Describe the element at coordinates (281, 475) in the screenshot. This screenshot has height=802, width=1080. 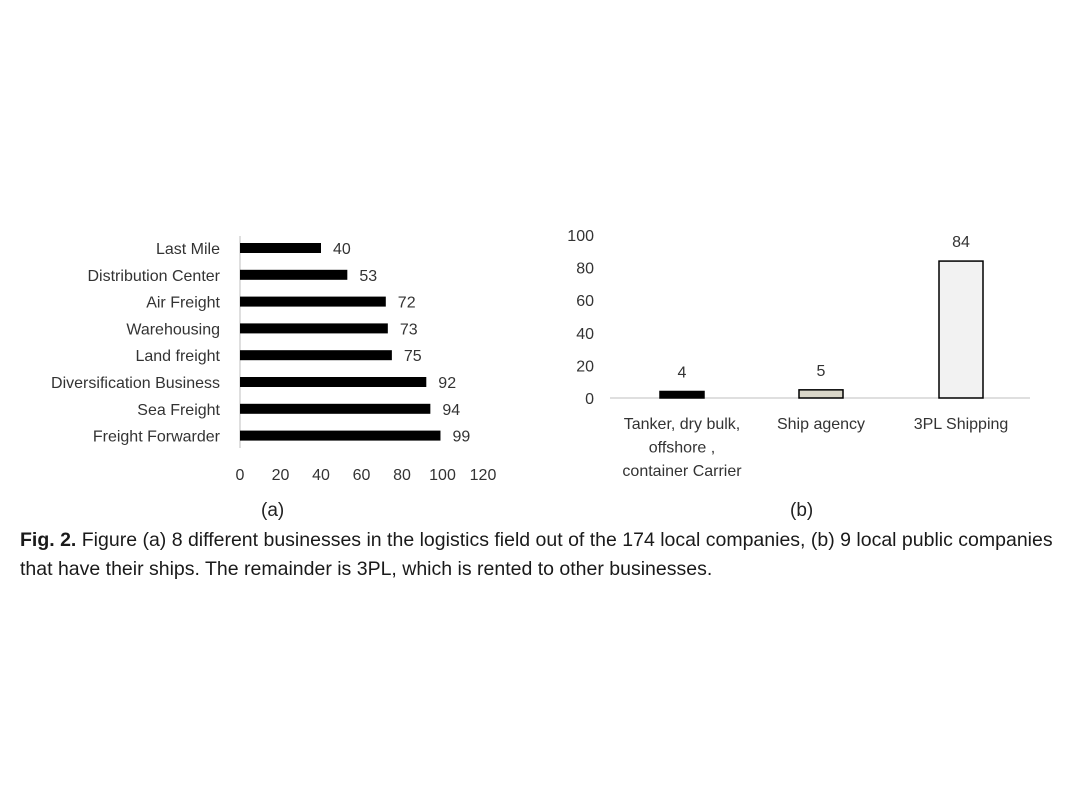
I see `tick-label-a-x: 20` at that location.